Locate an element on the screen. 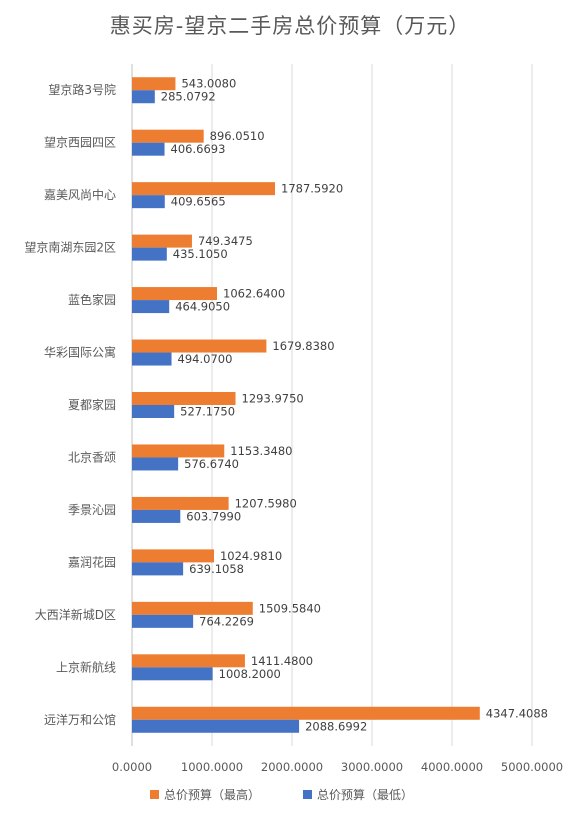  data-label-high: 1153.3480 is located at coordinates (261, 451).